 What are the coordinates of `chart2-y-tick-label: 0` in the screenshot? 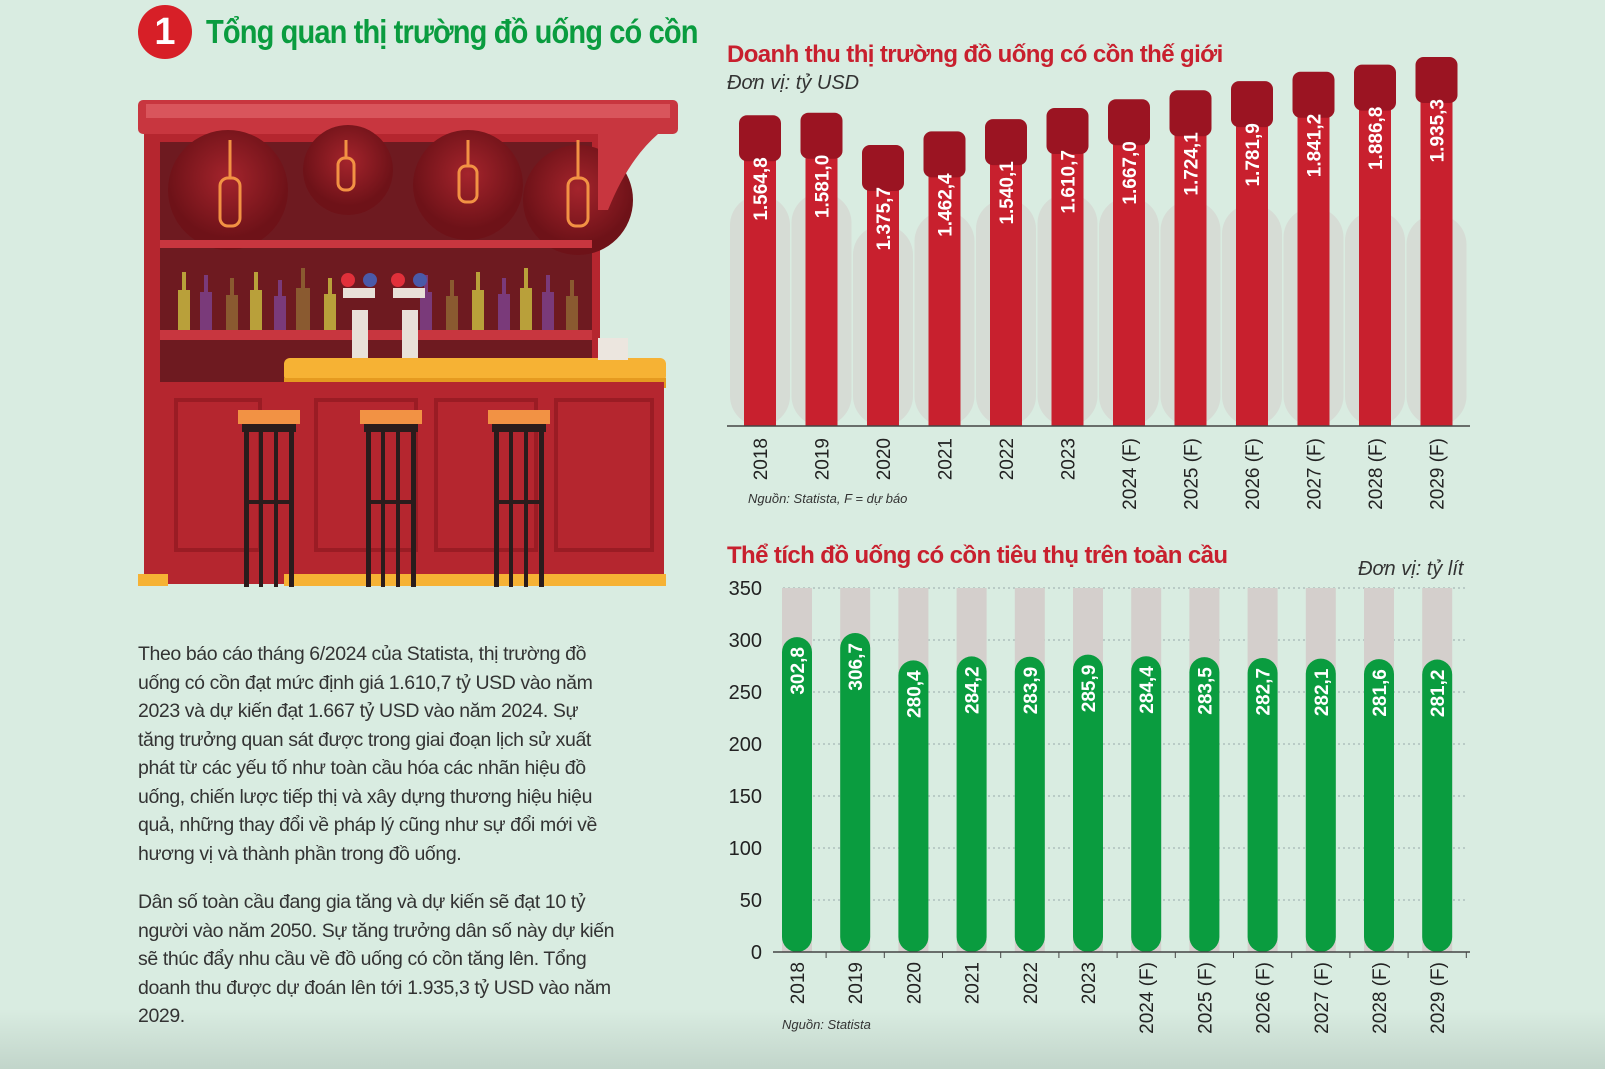 It's located at (756, 953).